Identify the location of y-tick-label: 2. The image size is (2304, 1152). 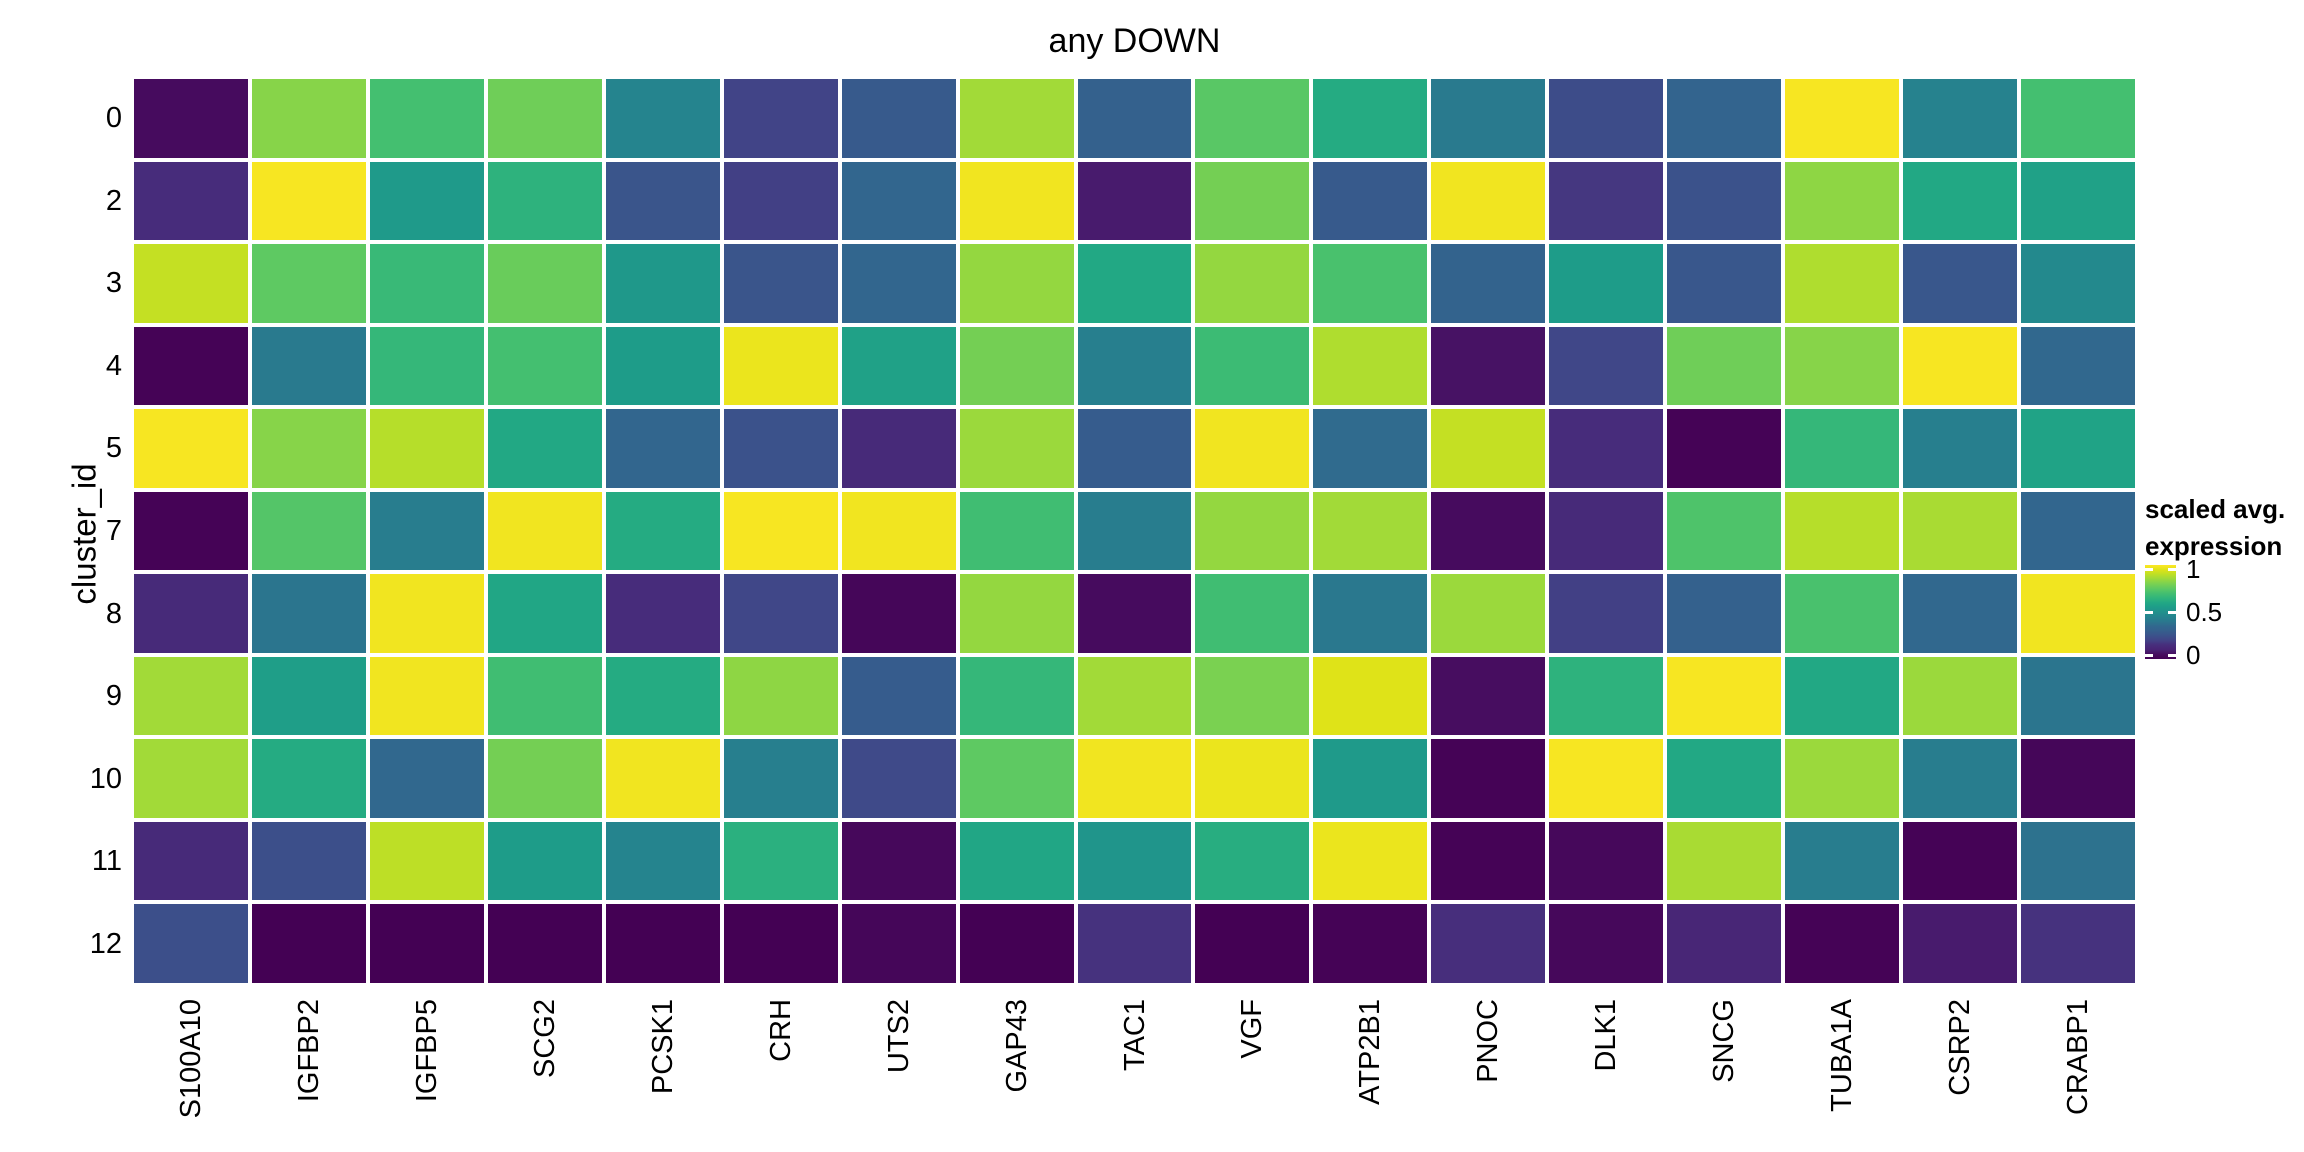
(113, 200).